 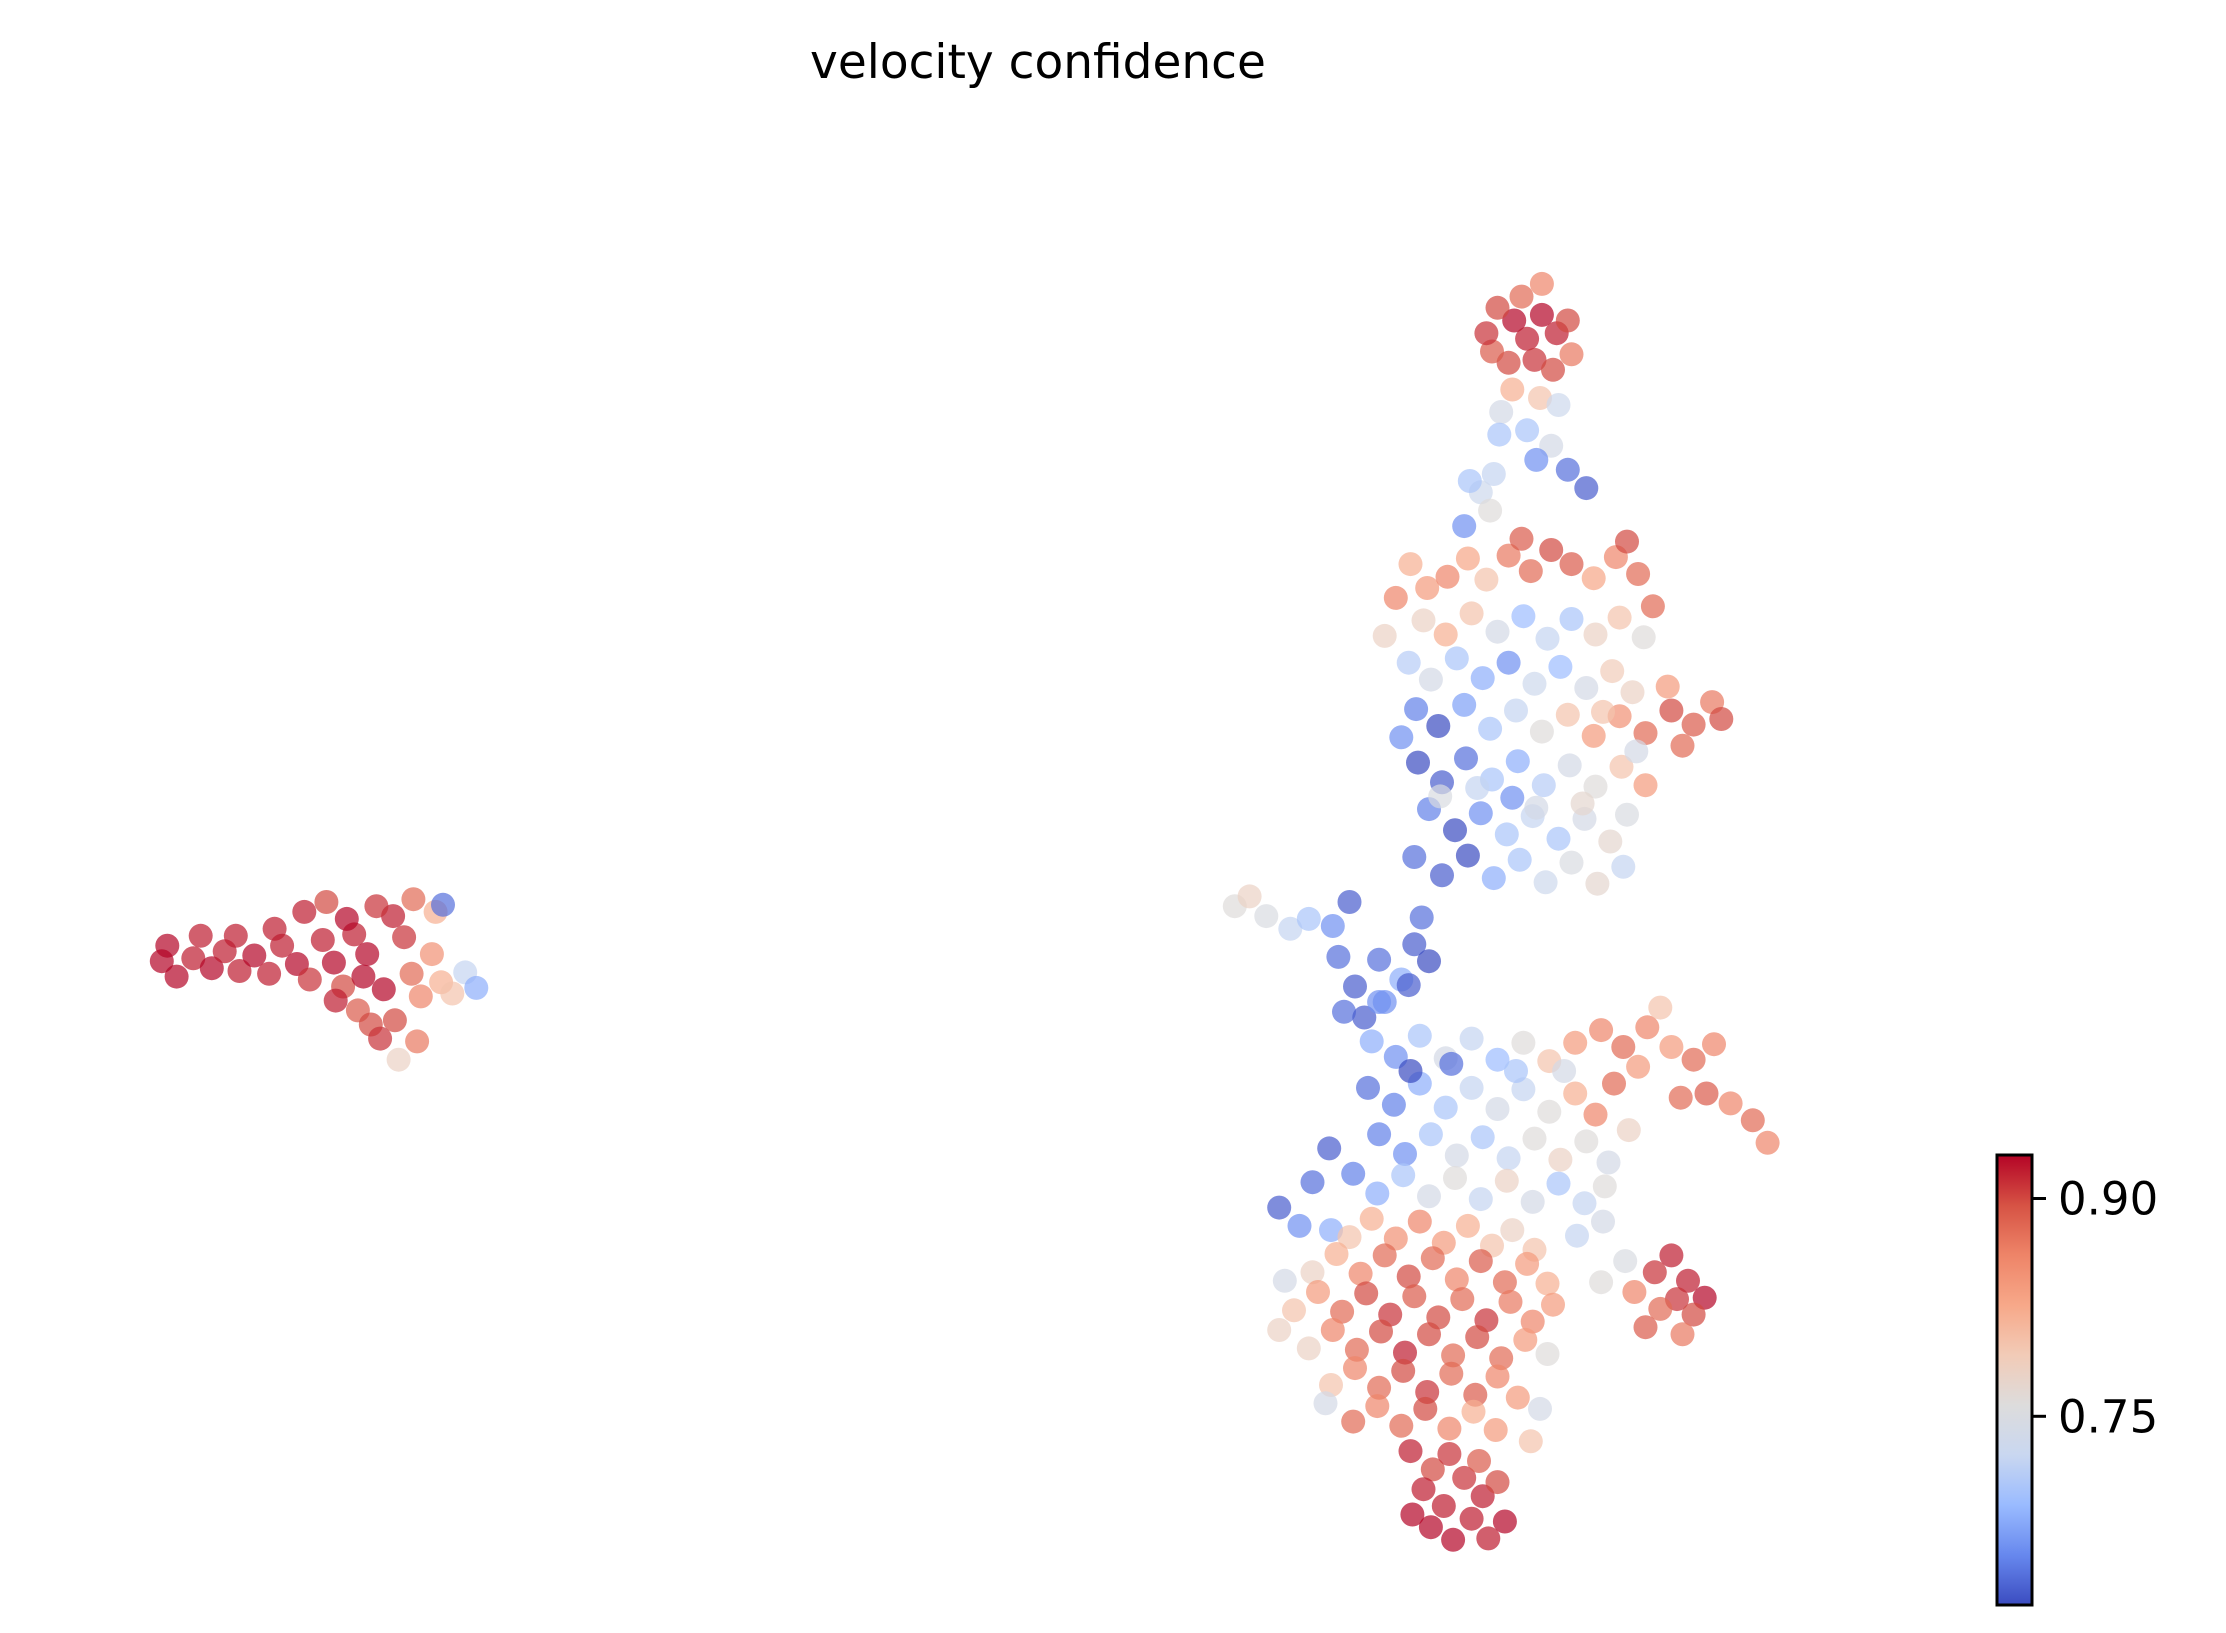 I want to click on upper-mid-cluster, so click(x=1553, y=711).